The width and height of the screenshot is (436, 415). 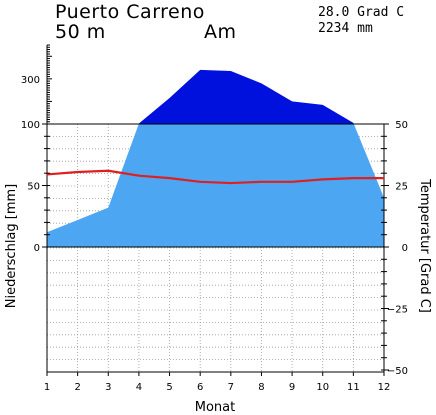 What do you see at coordinates (397, 371) in the screenshot?
I see `tick-label-right: −50` at bounding box center [397, 371].